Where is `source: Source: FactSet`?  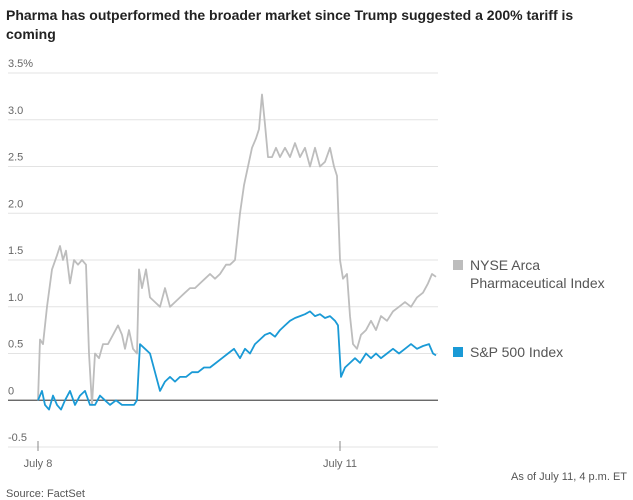
source: Source: FactSet is located at coordinates (45, 494).